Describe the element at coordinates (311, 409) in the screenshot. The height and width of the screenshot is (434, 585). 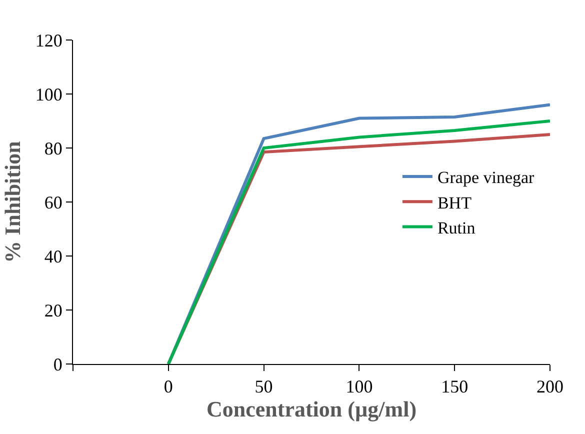
I see `x-axis-title: Concentration (µg/ml)` at that location.